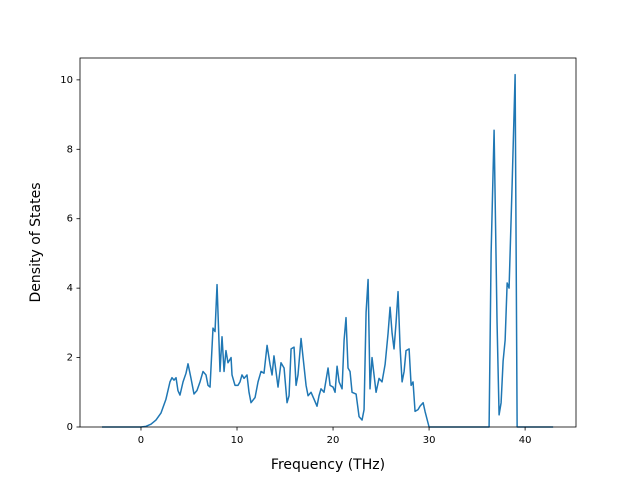 The image size is (640, 480). I want to click on y-tick-label: 8, so click(70, 149).